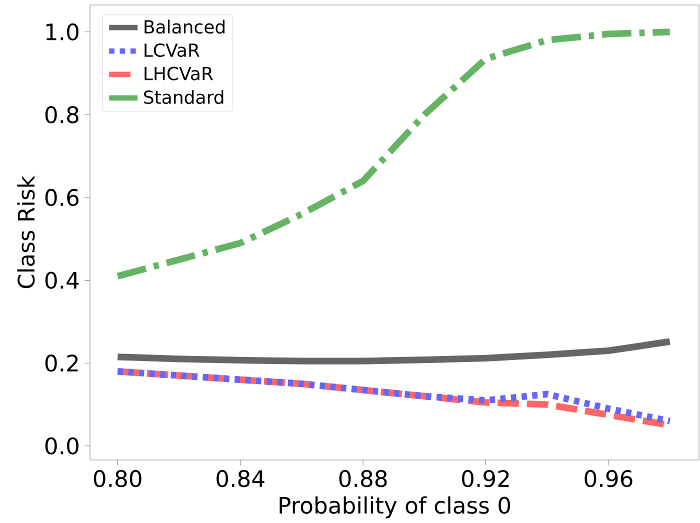 The image size is (700, 523). What do you see at coordinates (118, 479) in the screenshot?
I see `x-tick-label: 0.80` at bounding box center [118, 479].